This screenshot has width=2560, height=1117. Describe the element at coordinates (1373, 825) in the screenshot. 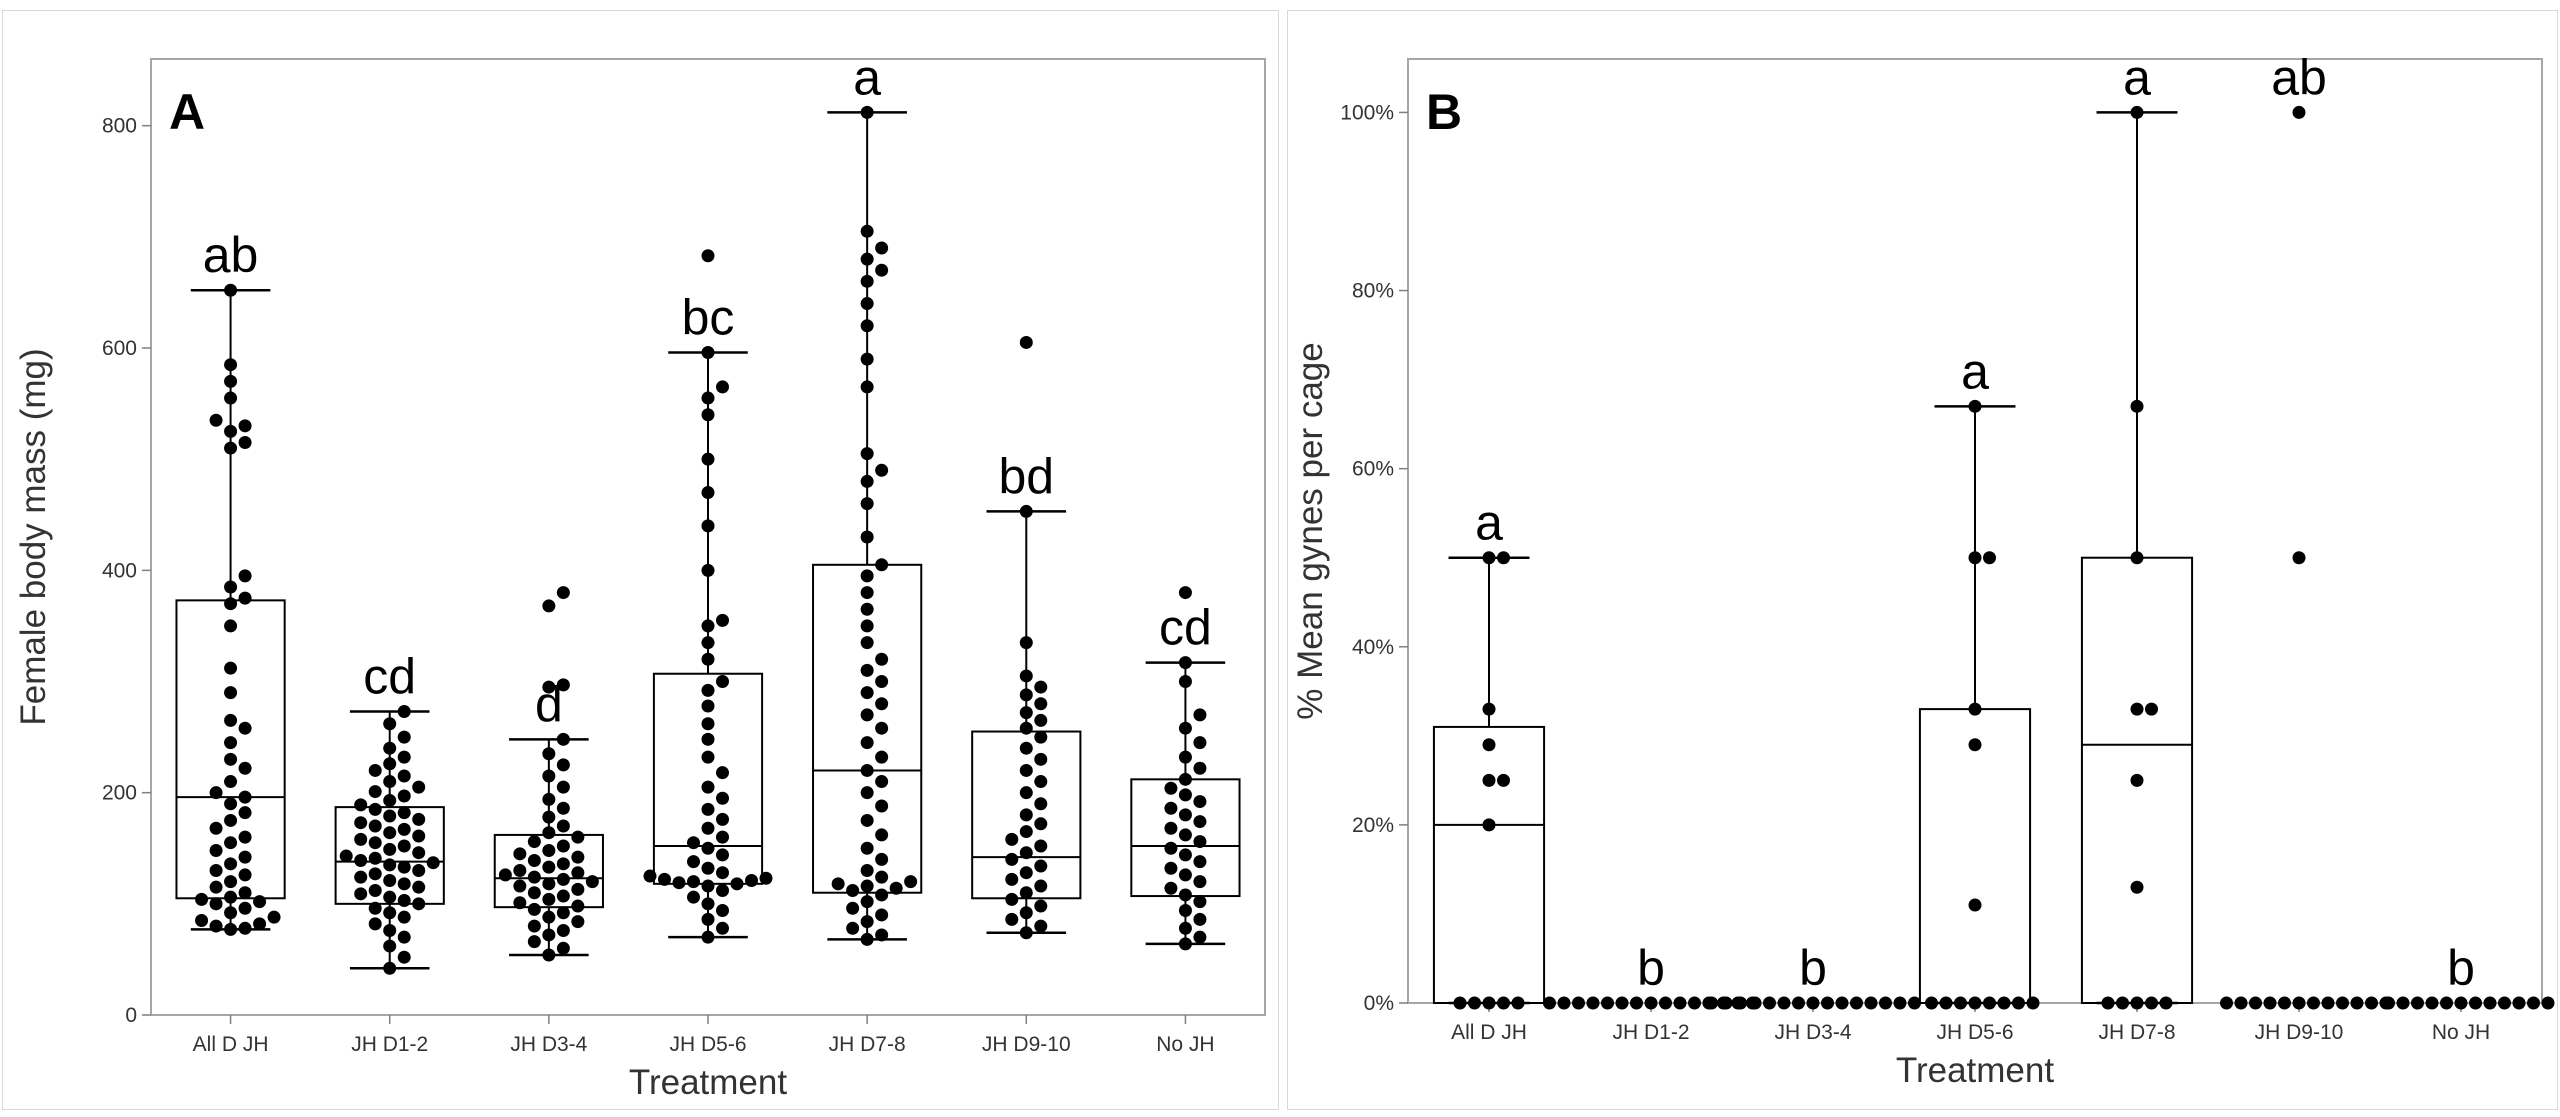

I see `y-tick-label: 20%` at that location.